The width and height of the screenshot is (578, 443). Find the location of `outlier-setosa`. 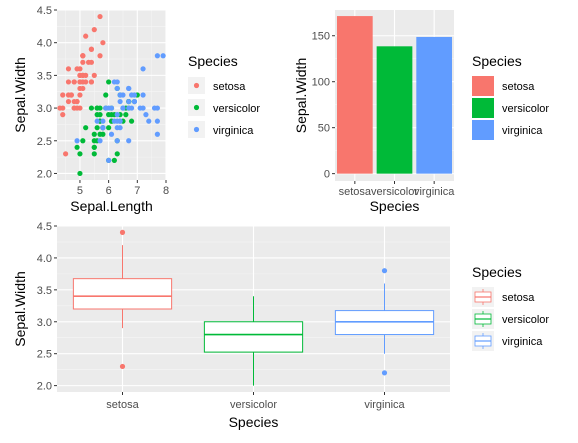

outlier-setosa is located at coordinates (122, 232).